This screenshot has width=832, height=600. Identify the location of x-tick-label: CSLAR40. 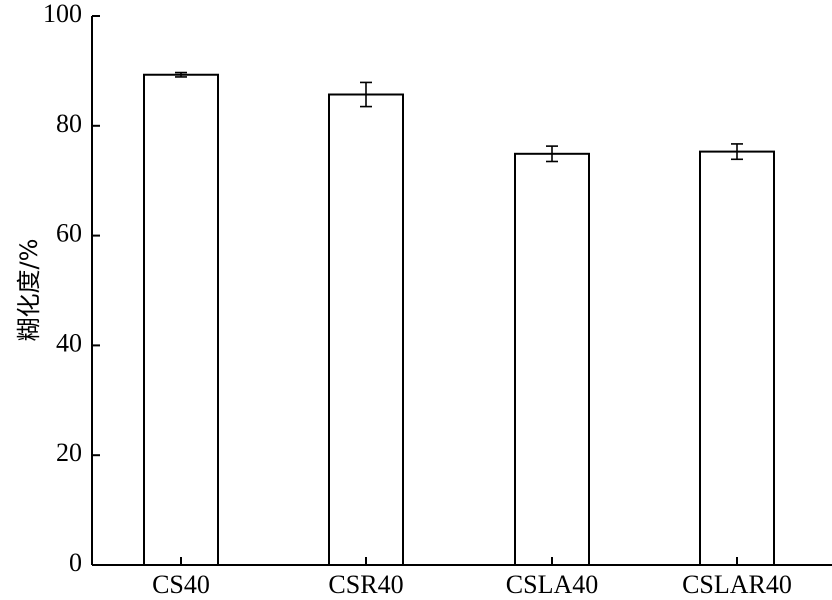
(737, 584).